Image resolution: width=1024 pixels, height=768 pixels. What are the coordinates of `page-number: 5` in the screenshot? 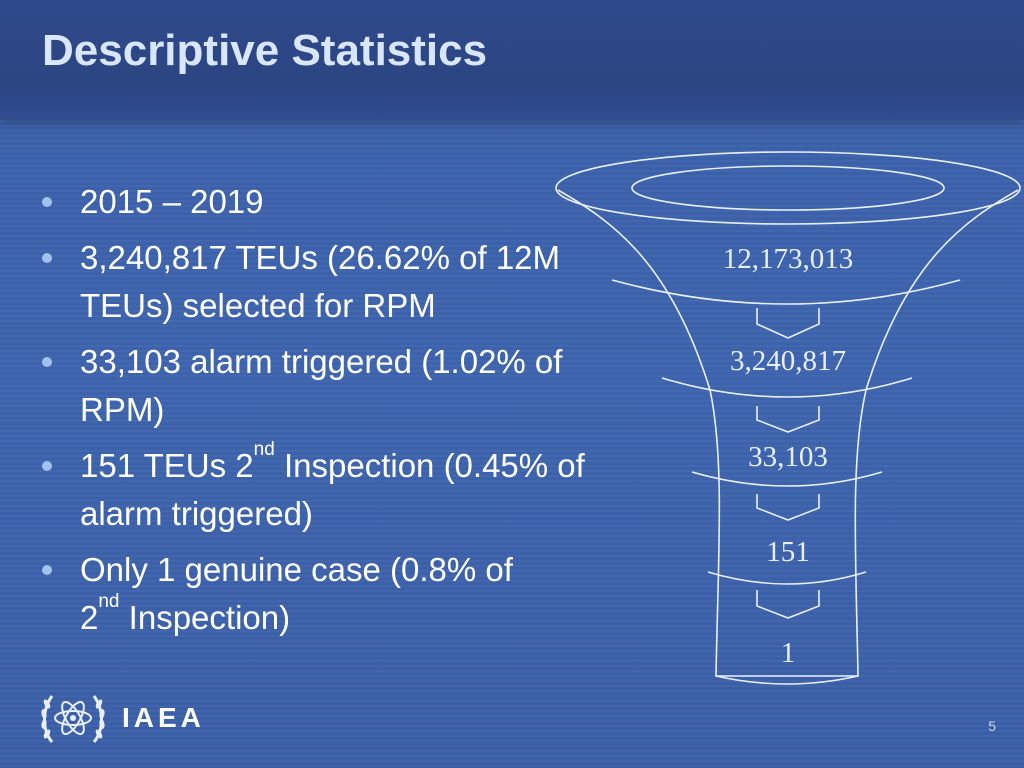 It's located at (992, 726).